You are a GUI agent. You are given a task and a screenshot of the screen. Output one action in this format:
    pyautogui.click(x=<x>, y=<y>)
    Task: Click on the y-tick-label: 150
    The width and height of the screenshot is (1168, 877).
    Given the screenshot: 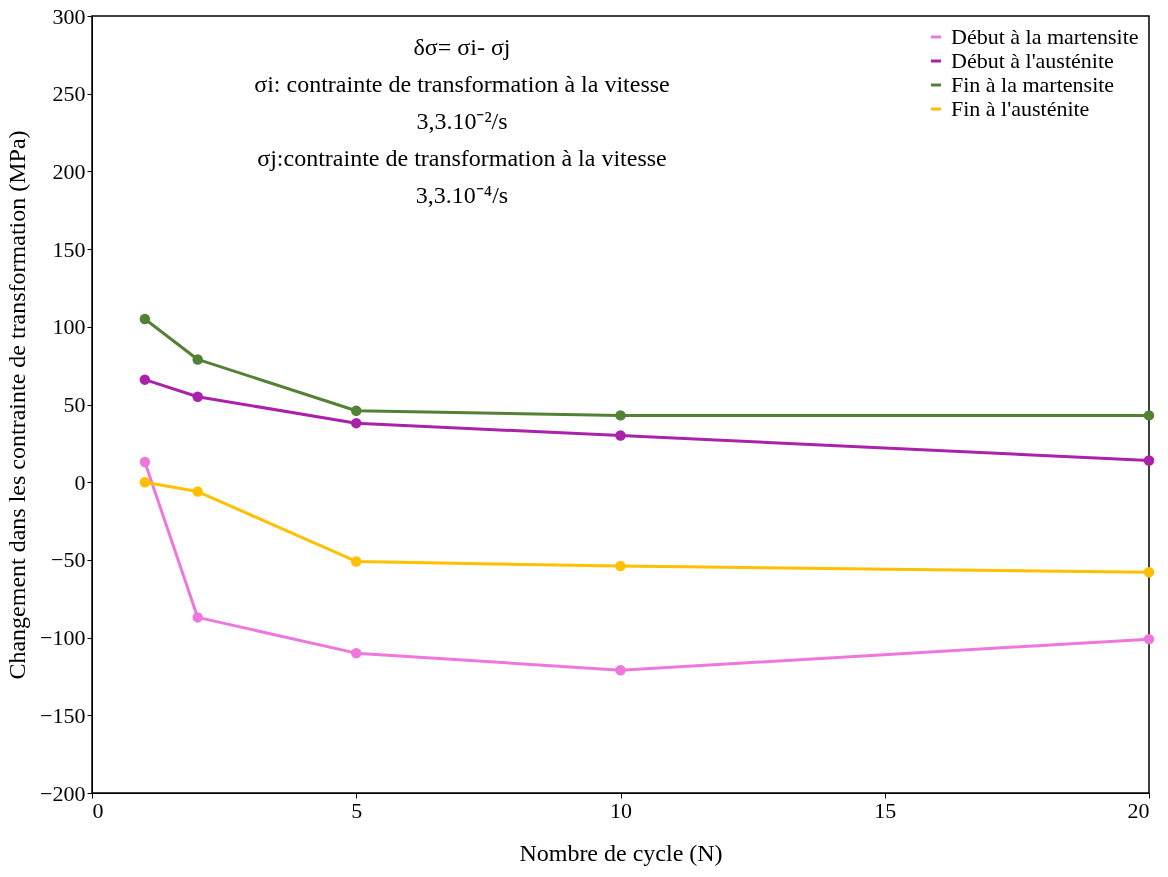 What is the action you would take?
    pyautogui.click(x=69, y=249)
    